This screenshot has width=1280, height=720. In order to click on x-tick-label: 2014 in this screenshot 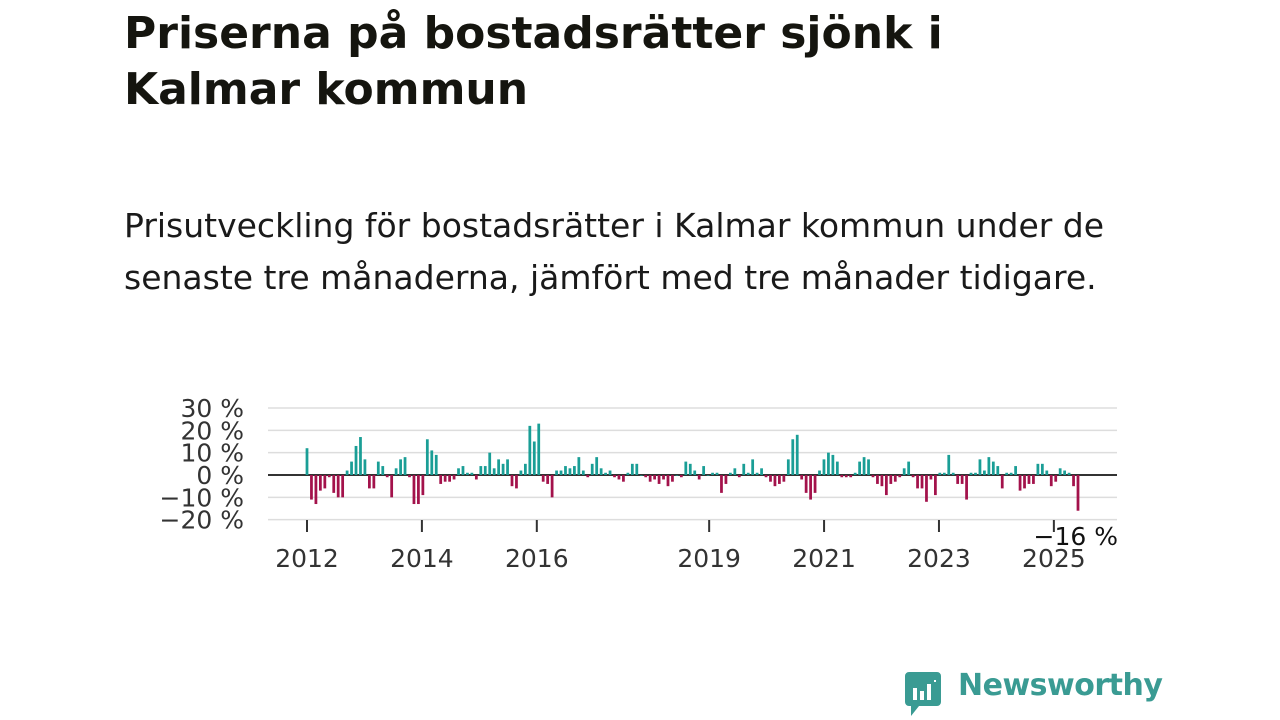, I will do `click(422, 558)`.